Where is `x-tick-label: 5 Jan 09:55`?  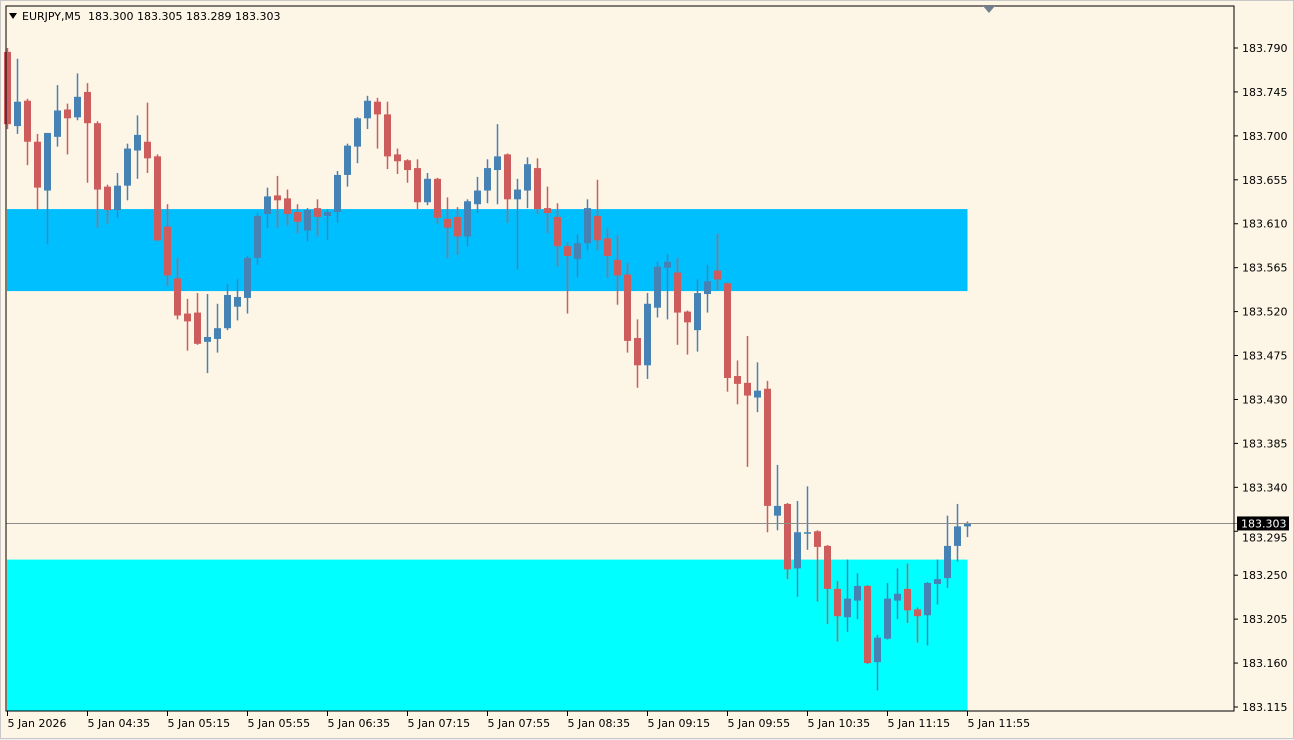 x-tick-label: 5 Jan 09:55 is located at coordinates (759, 723).